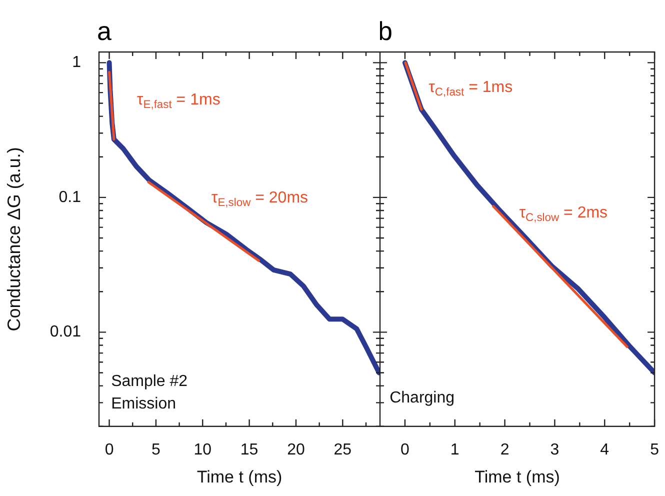 This screenshot has height=496, width=665. Describe the element at coordinates (455, 449) in the screenshot. I see `x-tick-label: 1` at that location.